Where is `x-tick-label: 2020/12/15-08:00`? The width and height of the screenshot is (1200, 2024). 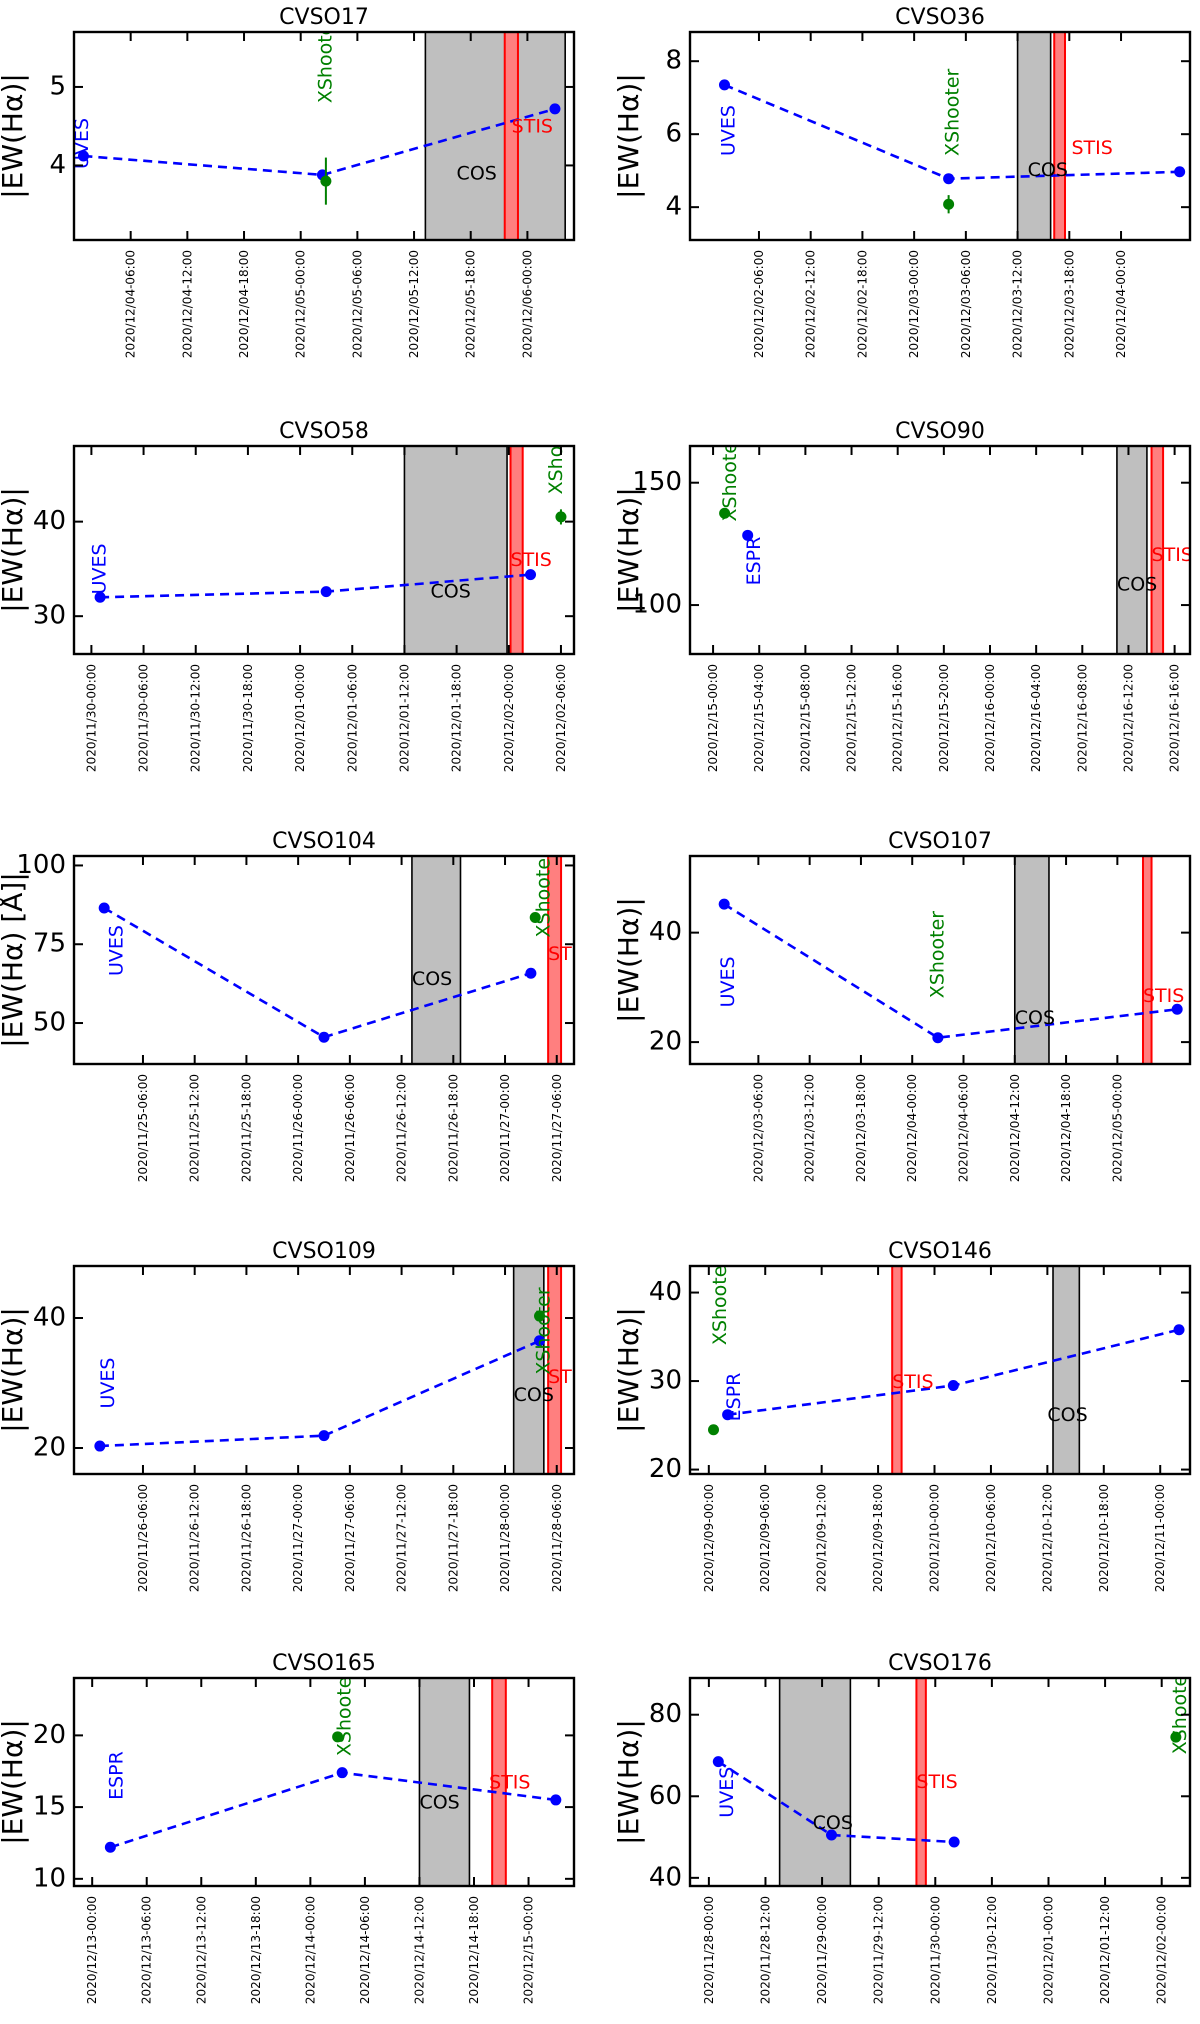
x-tick-label: 2020/12/15-08:00 is located at coordinates (805, 718).